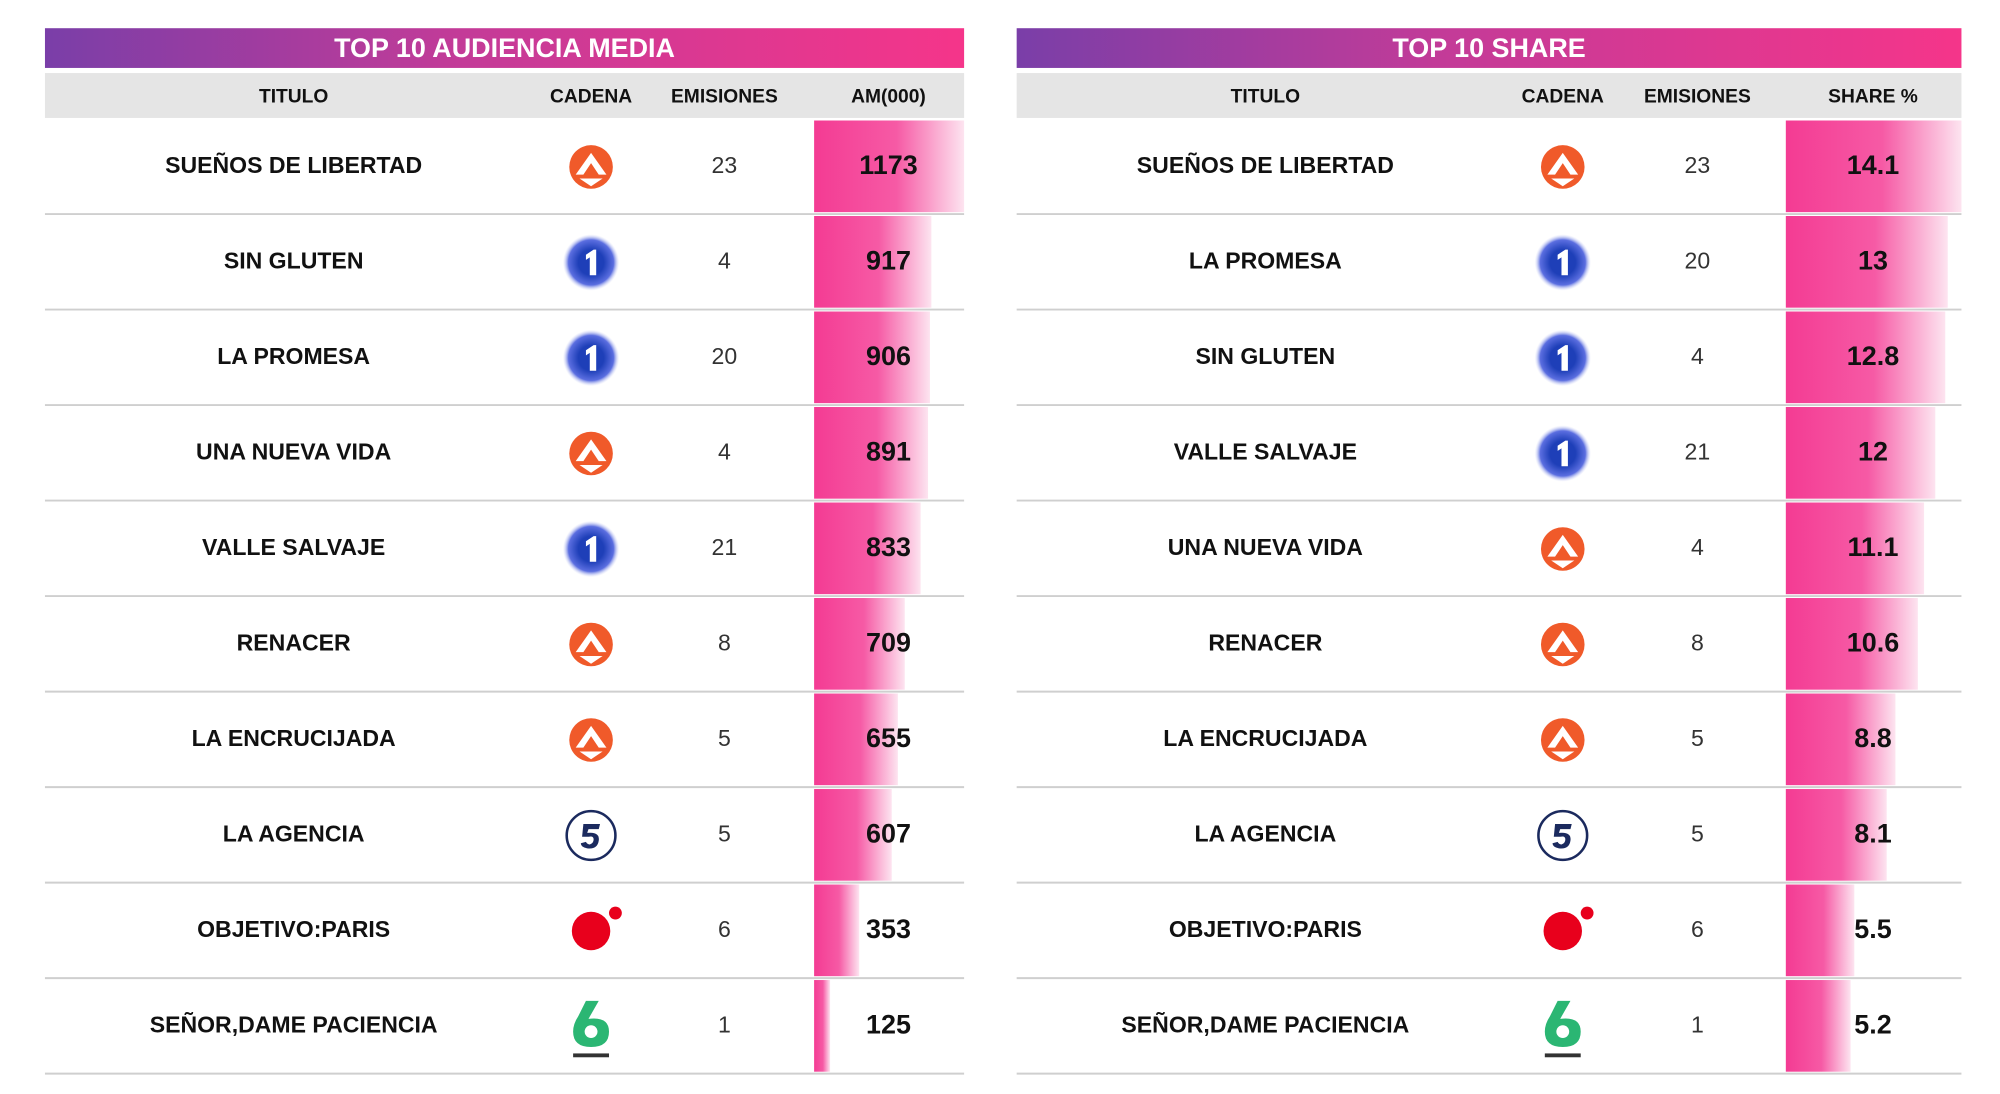 This screenshot has height=1094, width=2000. Describe the element at coordinates (888, 1025) in the screenshot. I see `row-value: 125` at that location.